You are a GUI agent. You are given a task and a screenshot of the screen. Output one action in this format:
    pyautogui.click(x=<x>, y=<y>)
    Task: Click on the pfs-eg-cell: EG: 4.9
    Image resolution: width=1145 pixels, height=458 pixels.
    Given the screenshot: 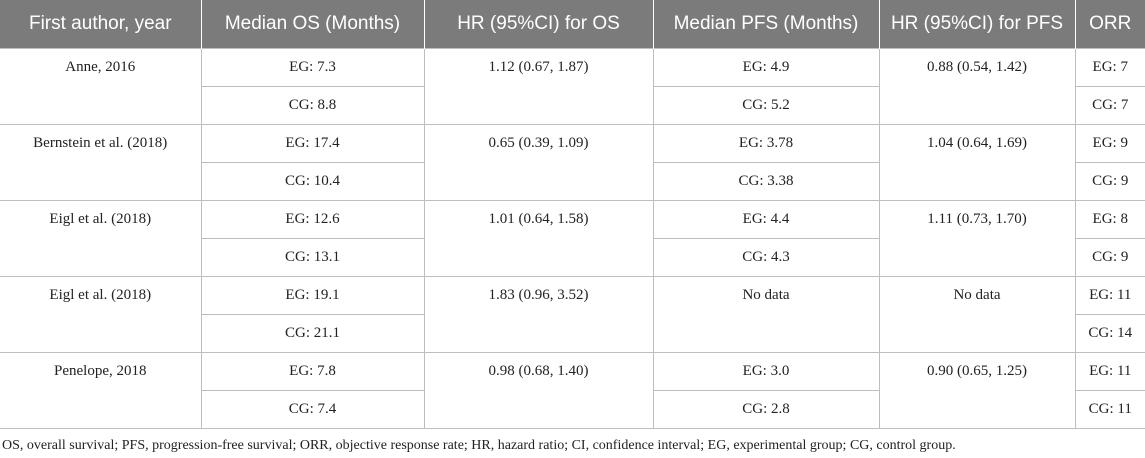 What is the action you would take?
    pyautogui.click(x=766, y=67)
    